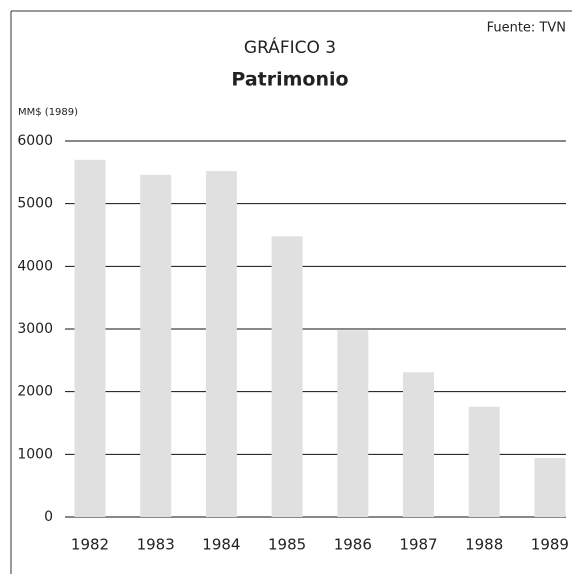 The width and height of the screenshot is (572, 578). Describe the element at coordinates (35, 266) in the screenshot. I see `y-tick-label: 4000` at that location.